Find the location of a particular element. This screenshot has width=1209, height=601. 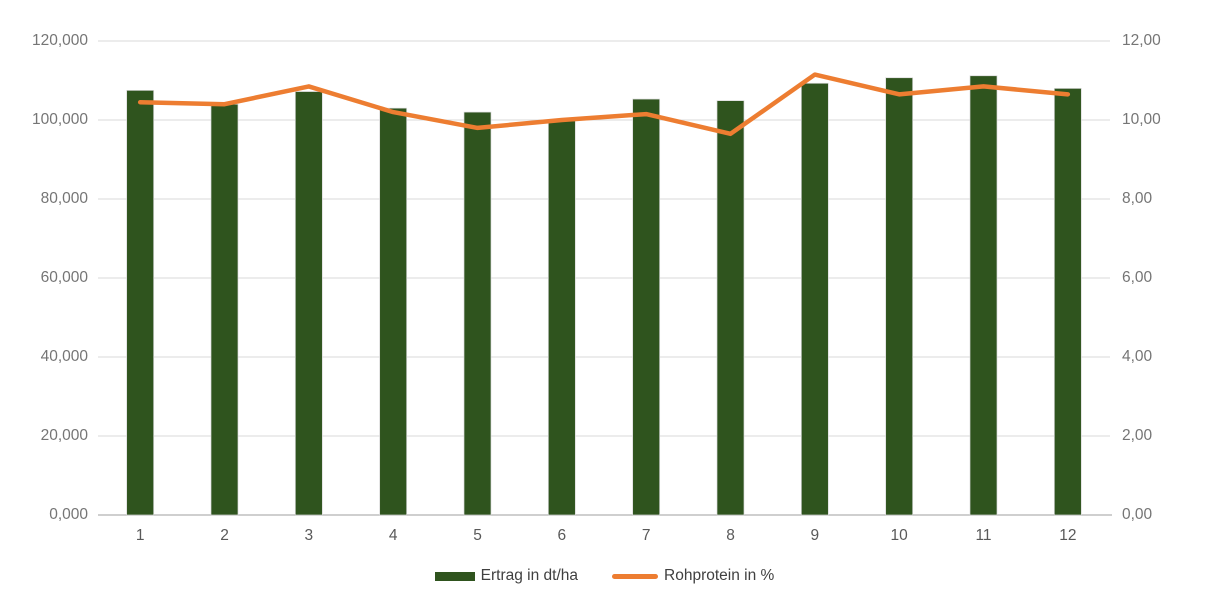

x-axis-label: 7 is located at coordinates (646, 535).